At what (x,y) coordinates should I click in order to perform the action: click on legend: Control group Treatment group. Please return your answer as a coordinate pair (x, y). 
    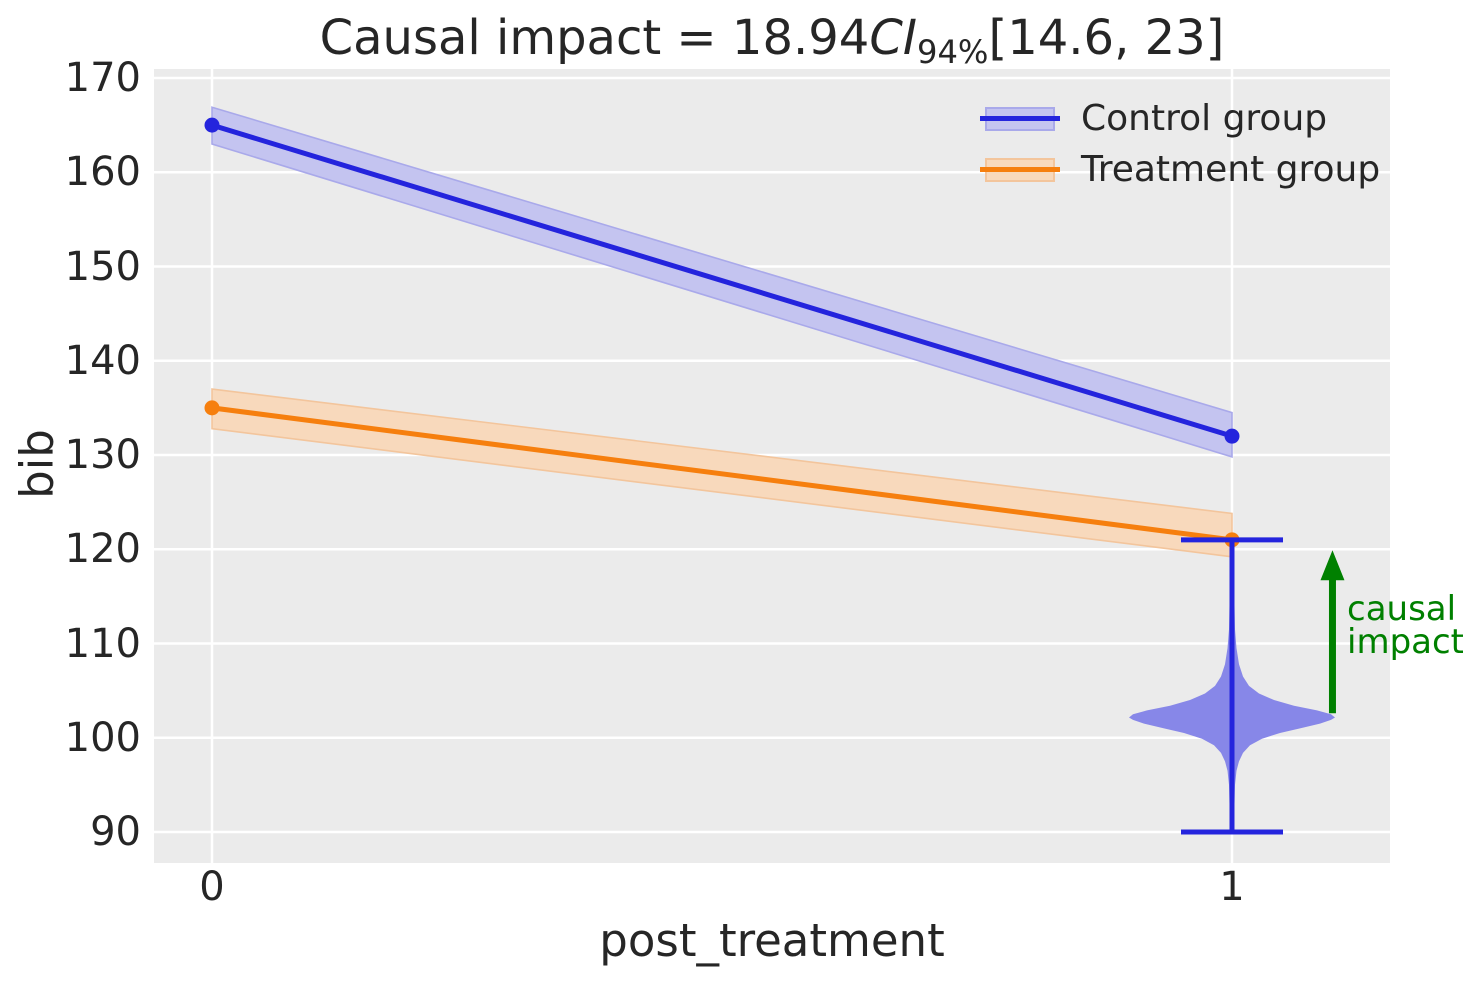
    Looking at the image, I should click on (1180, 144).